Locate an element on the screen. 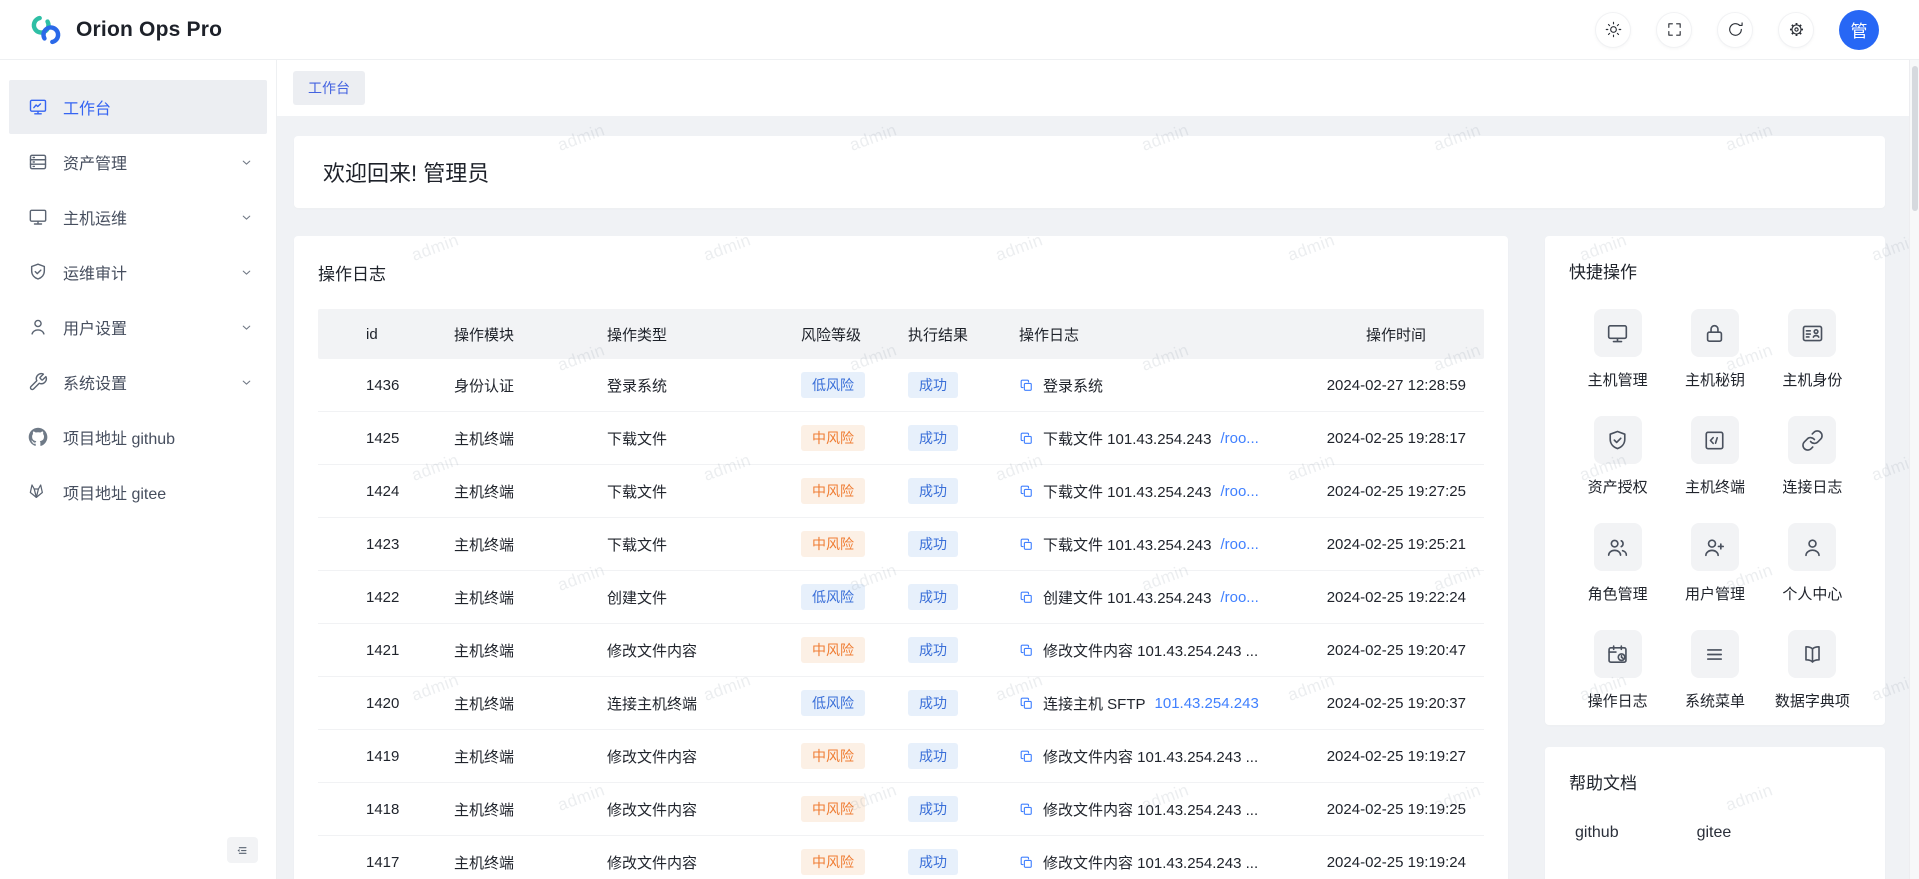 This screenshot has height=879, width=1919. scrollbar is located at coordinates (1914, 469).